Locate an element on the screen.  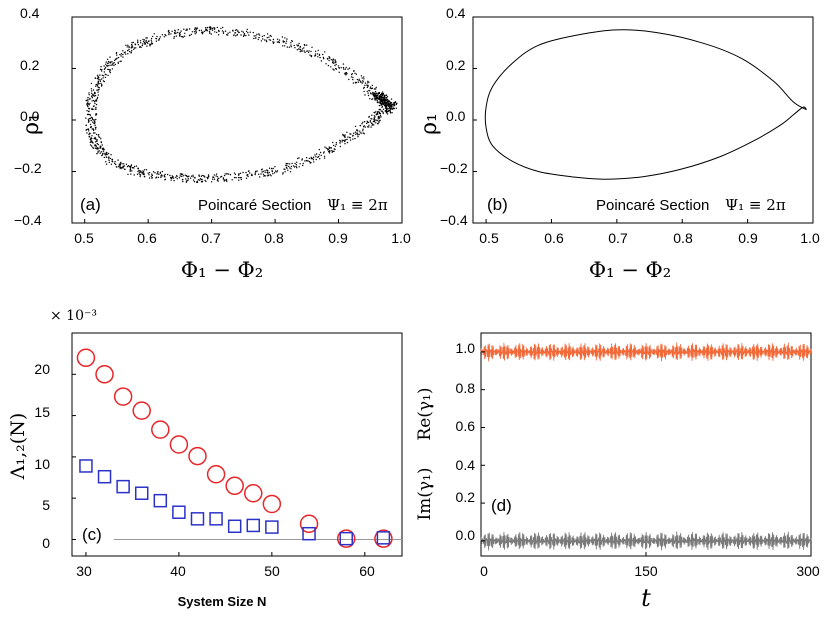
panel-c-frame is located at coordinates (237, 444).